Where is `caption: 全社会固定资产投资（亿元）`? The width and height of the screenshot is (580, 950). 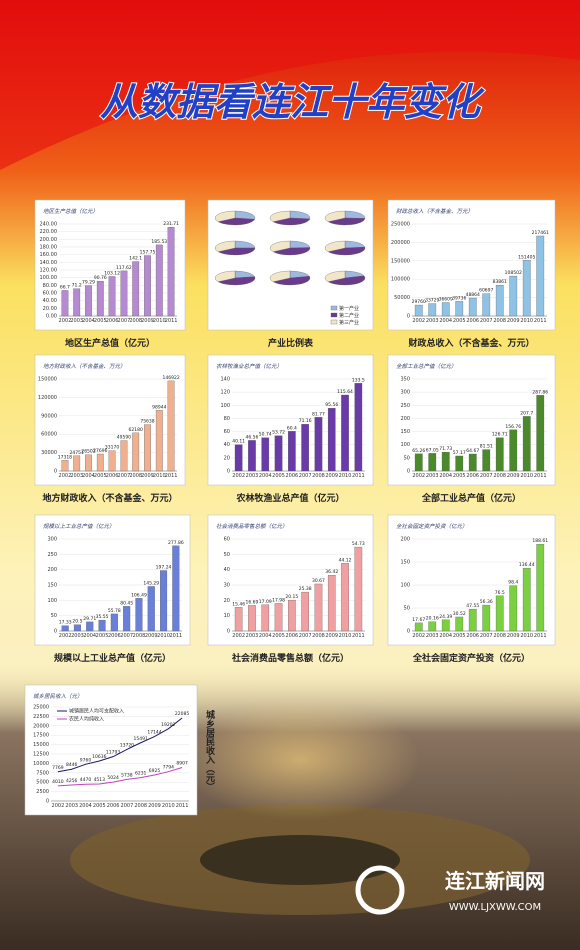
caption: 全社会固定资产投资（亿元） is located at coordinates (471, 658).